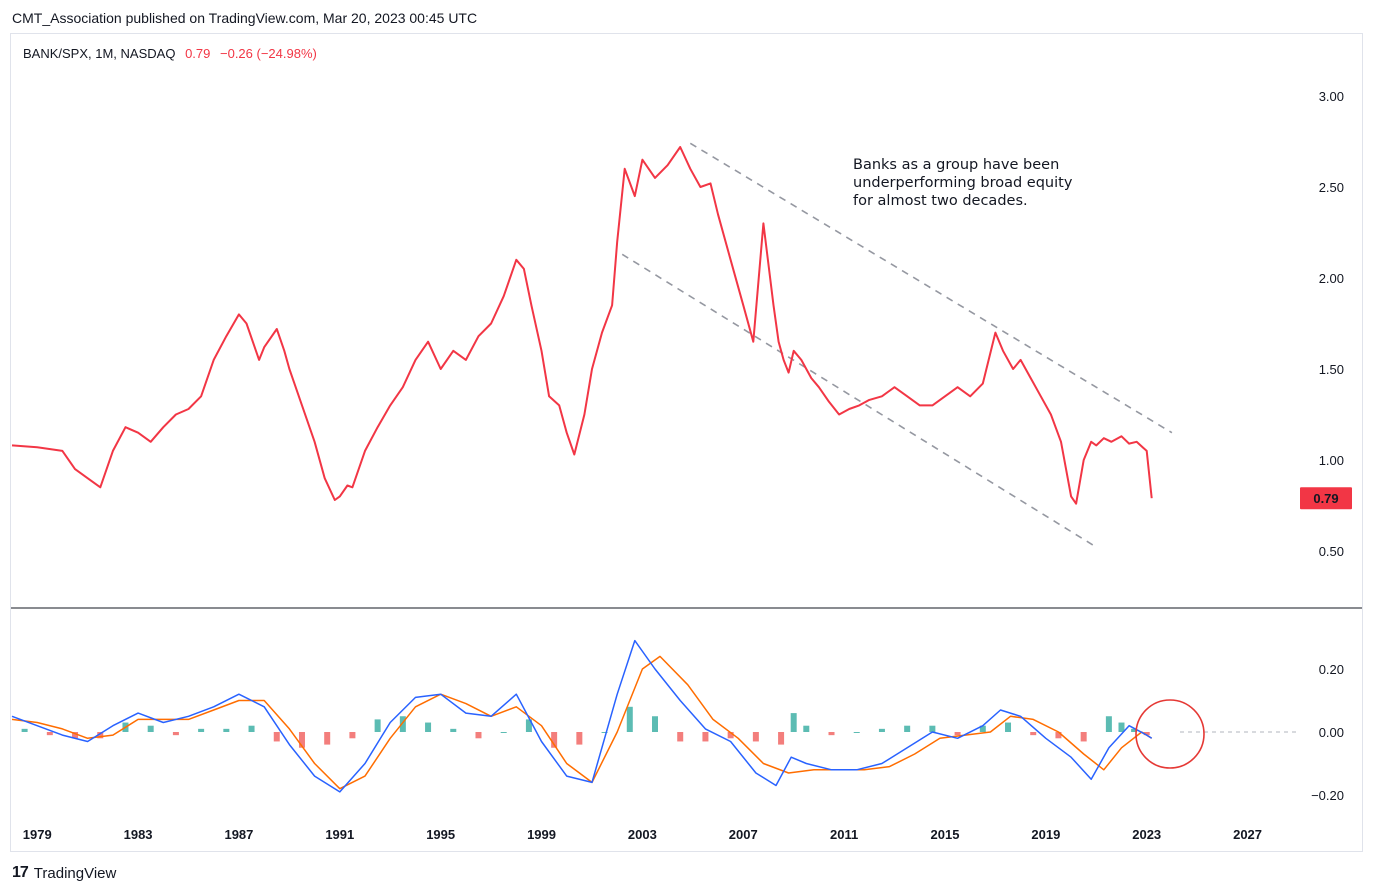 The height and width of the screenshot is (896, 1376). Describe the element at coordinates (642, 834) in the screenshot. I see `time-axis-tick: 2003` at that location.